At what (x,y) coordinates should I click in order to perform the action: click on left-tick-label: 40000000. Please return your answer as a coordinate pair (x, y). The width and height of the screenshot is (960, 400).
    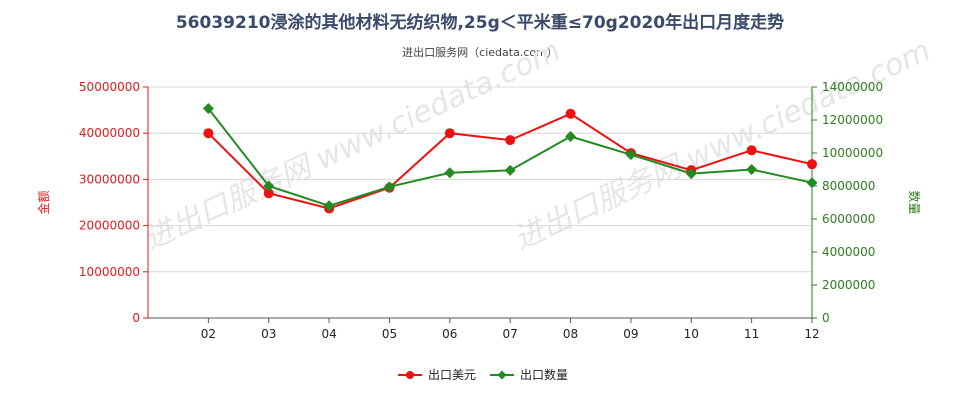
    Looking at the image, I should click on (109, 133).